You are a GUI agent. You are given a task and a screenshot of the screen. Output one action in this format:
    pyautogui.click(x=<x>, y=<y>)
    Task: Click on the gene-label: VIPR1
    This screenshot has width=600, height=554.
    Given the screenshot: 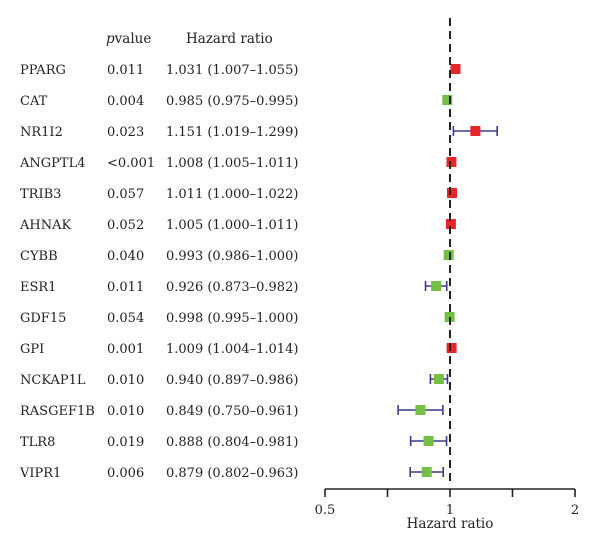 What is the action you would take?
    pyautogui.click(x=40, y=473)
    